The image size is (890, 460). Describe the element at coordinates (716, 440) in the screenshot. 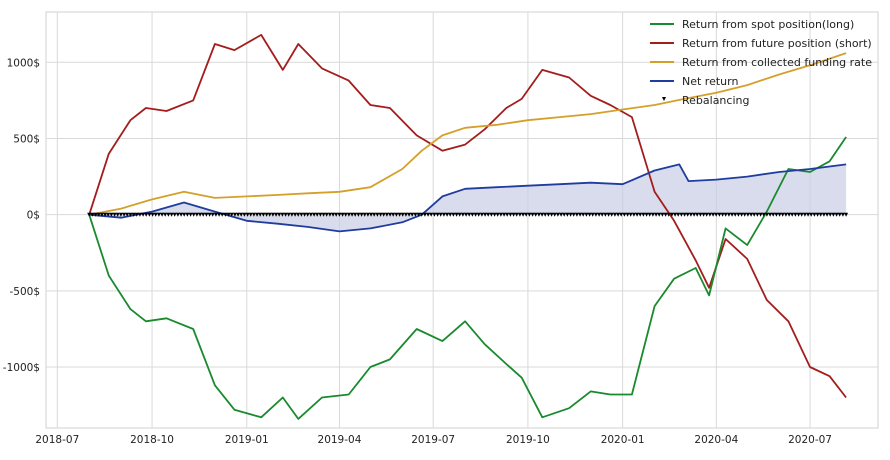

I see `x-tick-label: 2020-04` at that location.